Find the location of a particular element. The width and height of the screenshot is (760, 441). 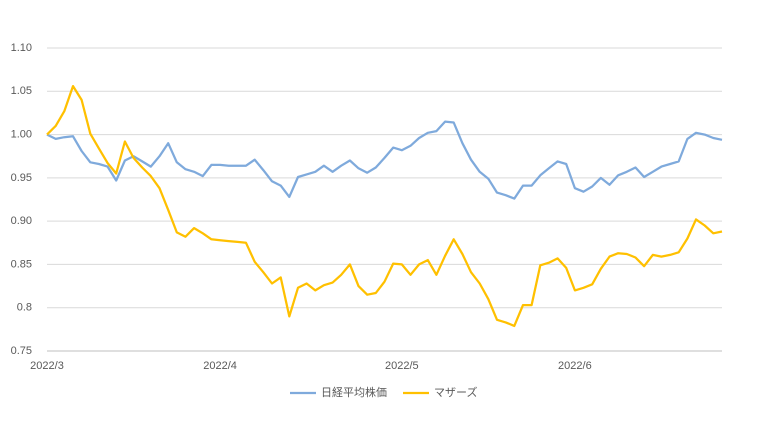

x-tick-label: 2022/5 is located at coordinates (402, 366).